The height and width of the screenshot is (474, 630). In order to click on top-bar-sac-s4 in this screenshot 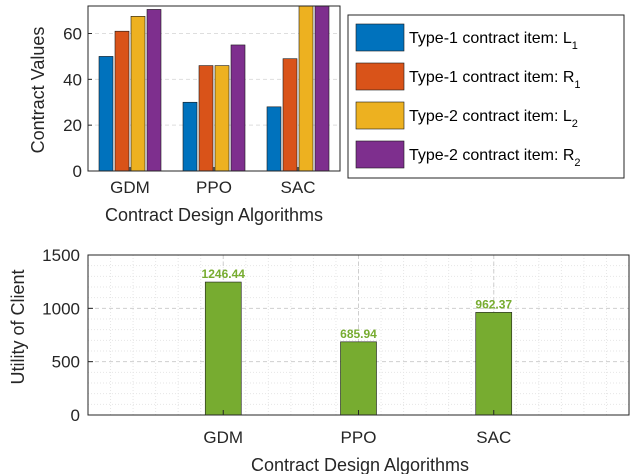, I will do `click(322, 88)`.